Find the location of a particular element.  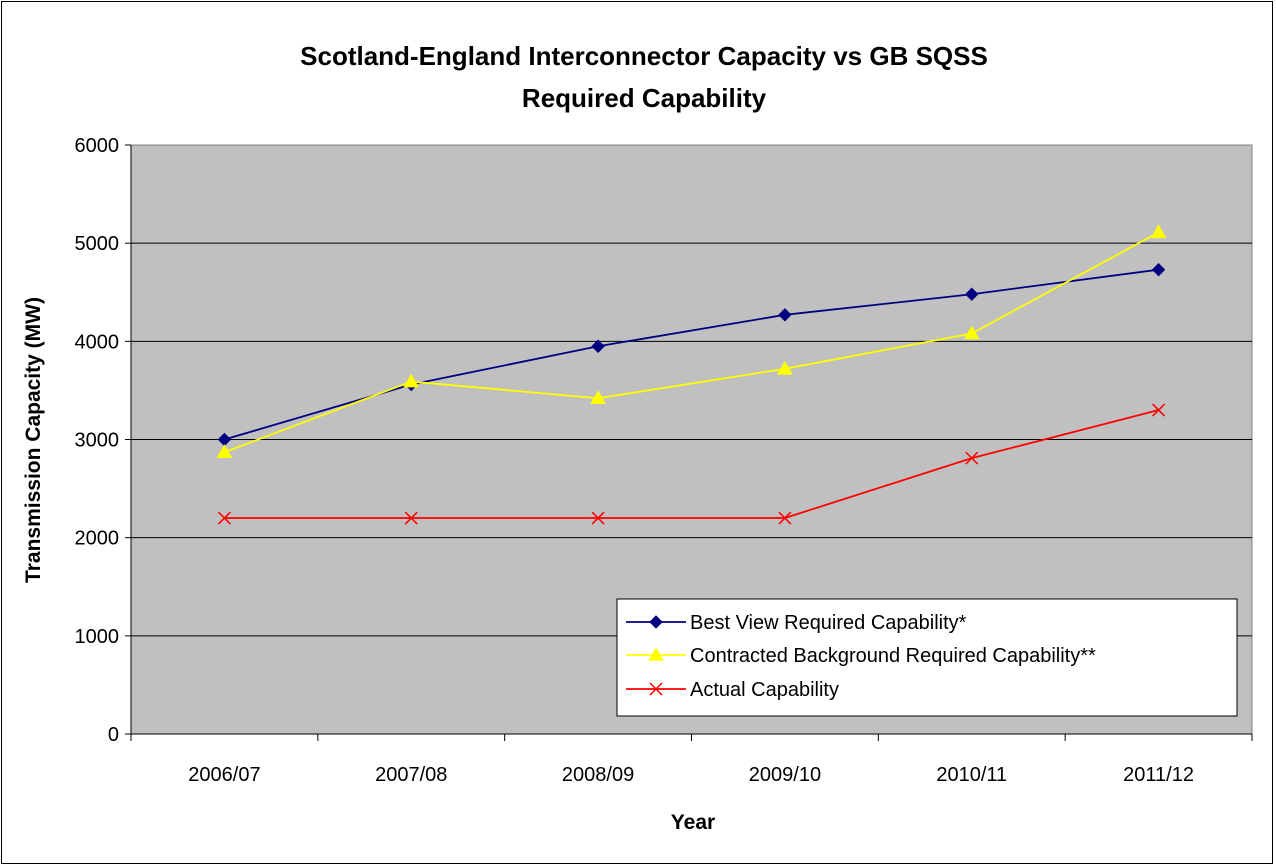

y-tick-label: 2000 is located at coordinates (97, 539).